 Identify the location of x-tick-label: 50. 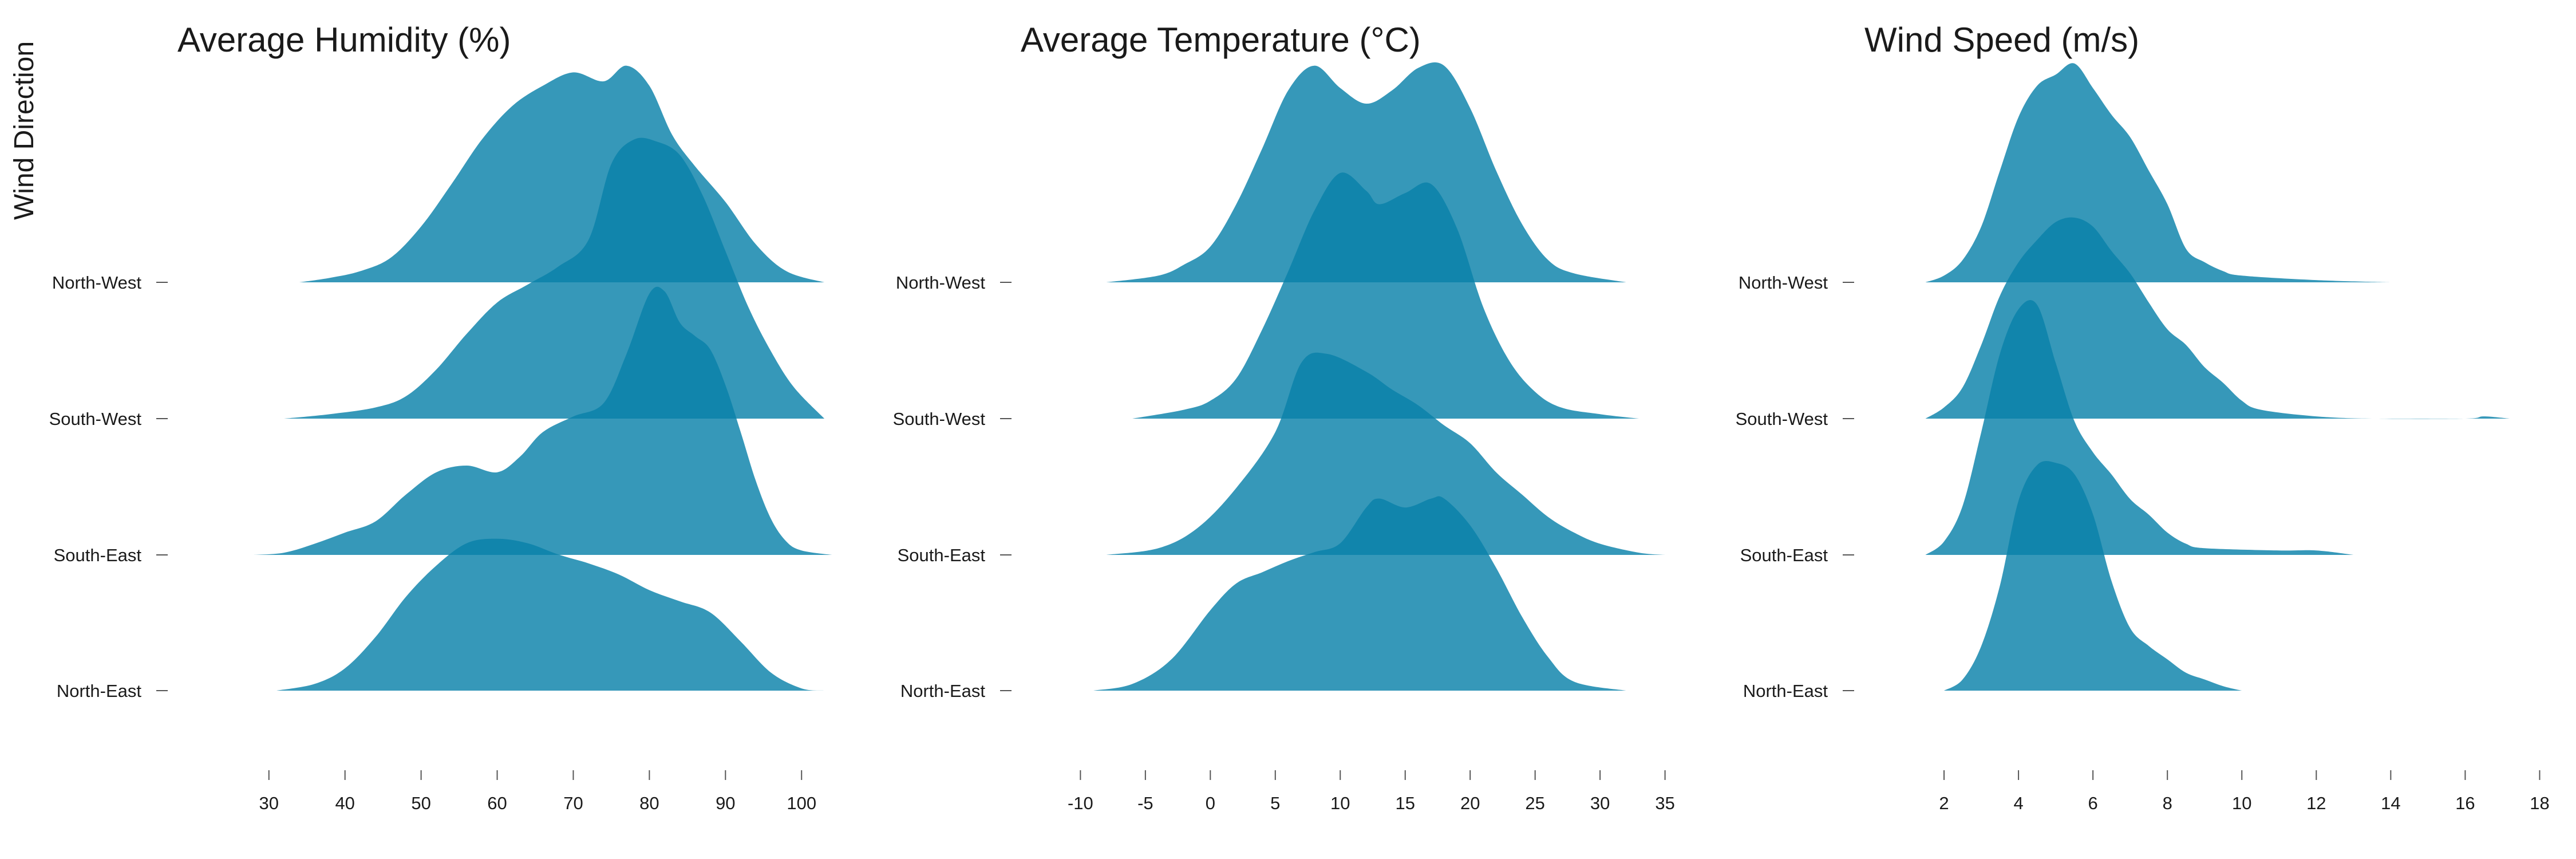
(420, 803).